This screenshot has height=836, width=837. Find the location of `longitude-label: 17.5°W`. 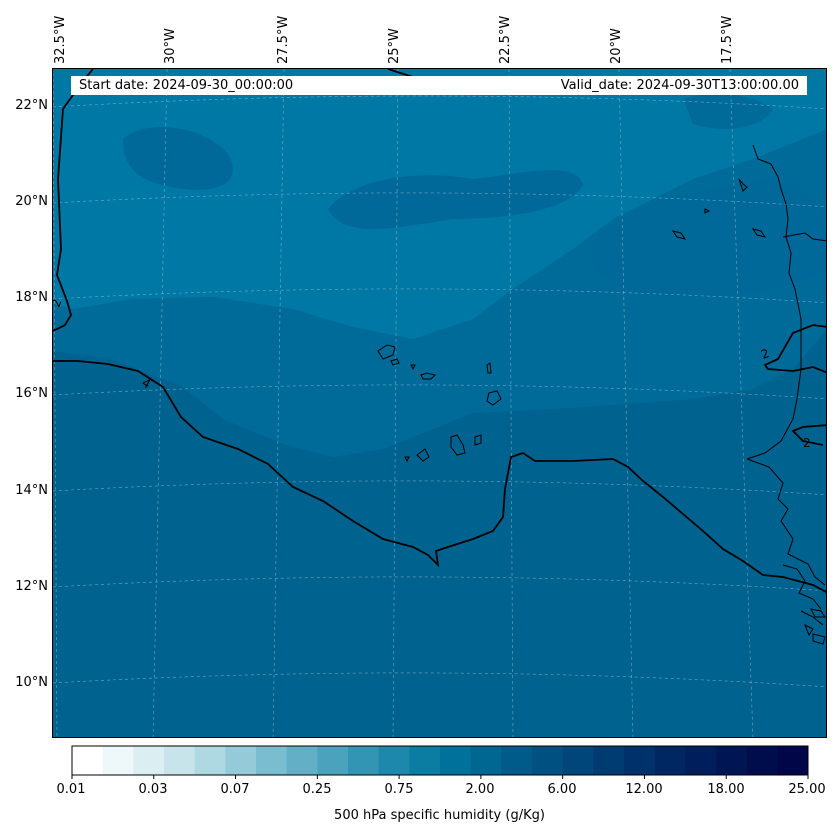

longitude-label: 17.5°W is located at coordinates (727, 39).